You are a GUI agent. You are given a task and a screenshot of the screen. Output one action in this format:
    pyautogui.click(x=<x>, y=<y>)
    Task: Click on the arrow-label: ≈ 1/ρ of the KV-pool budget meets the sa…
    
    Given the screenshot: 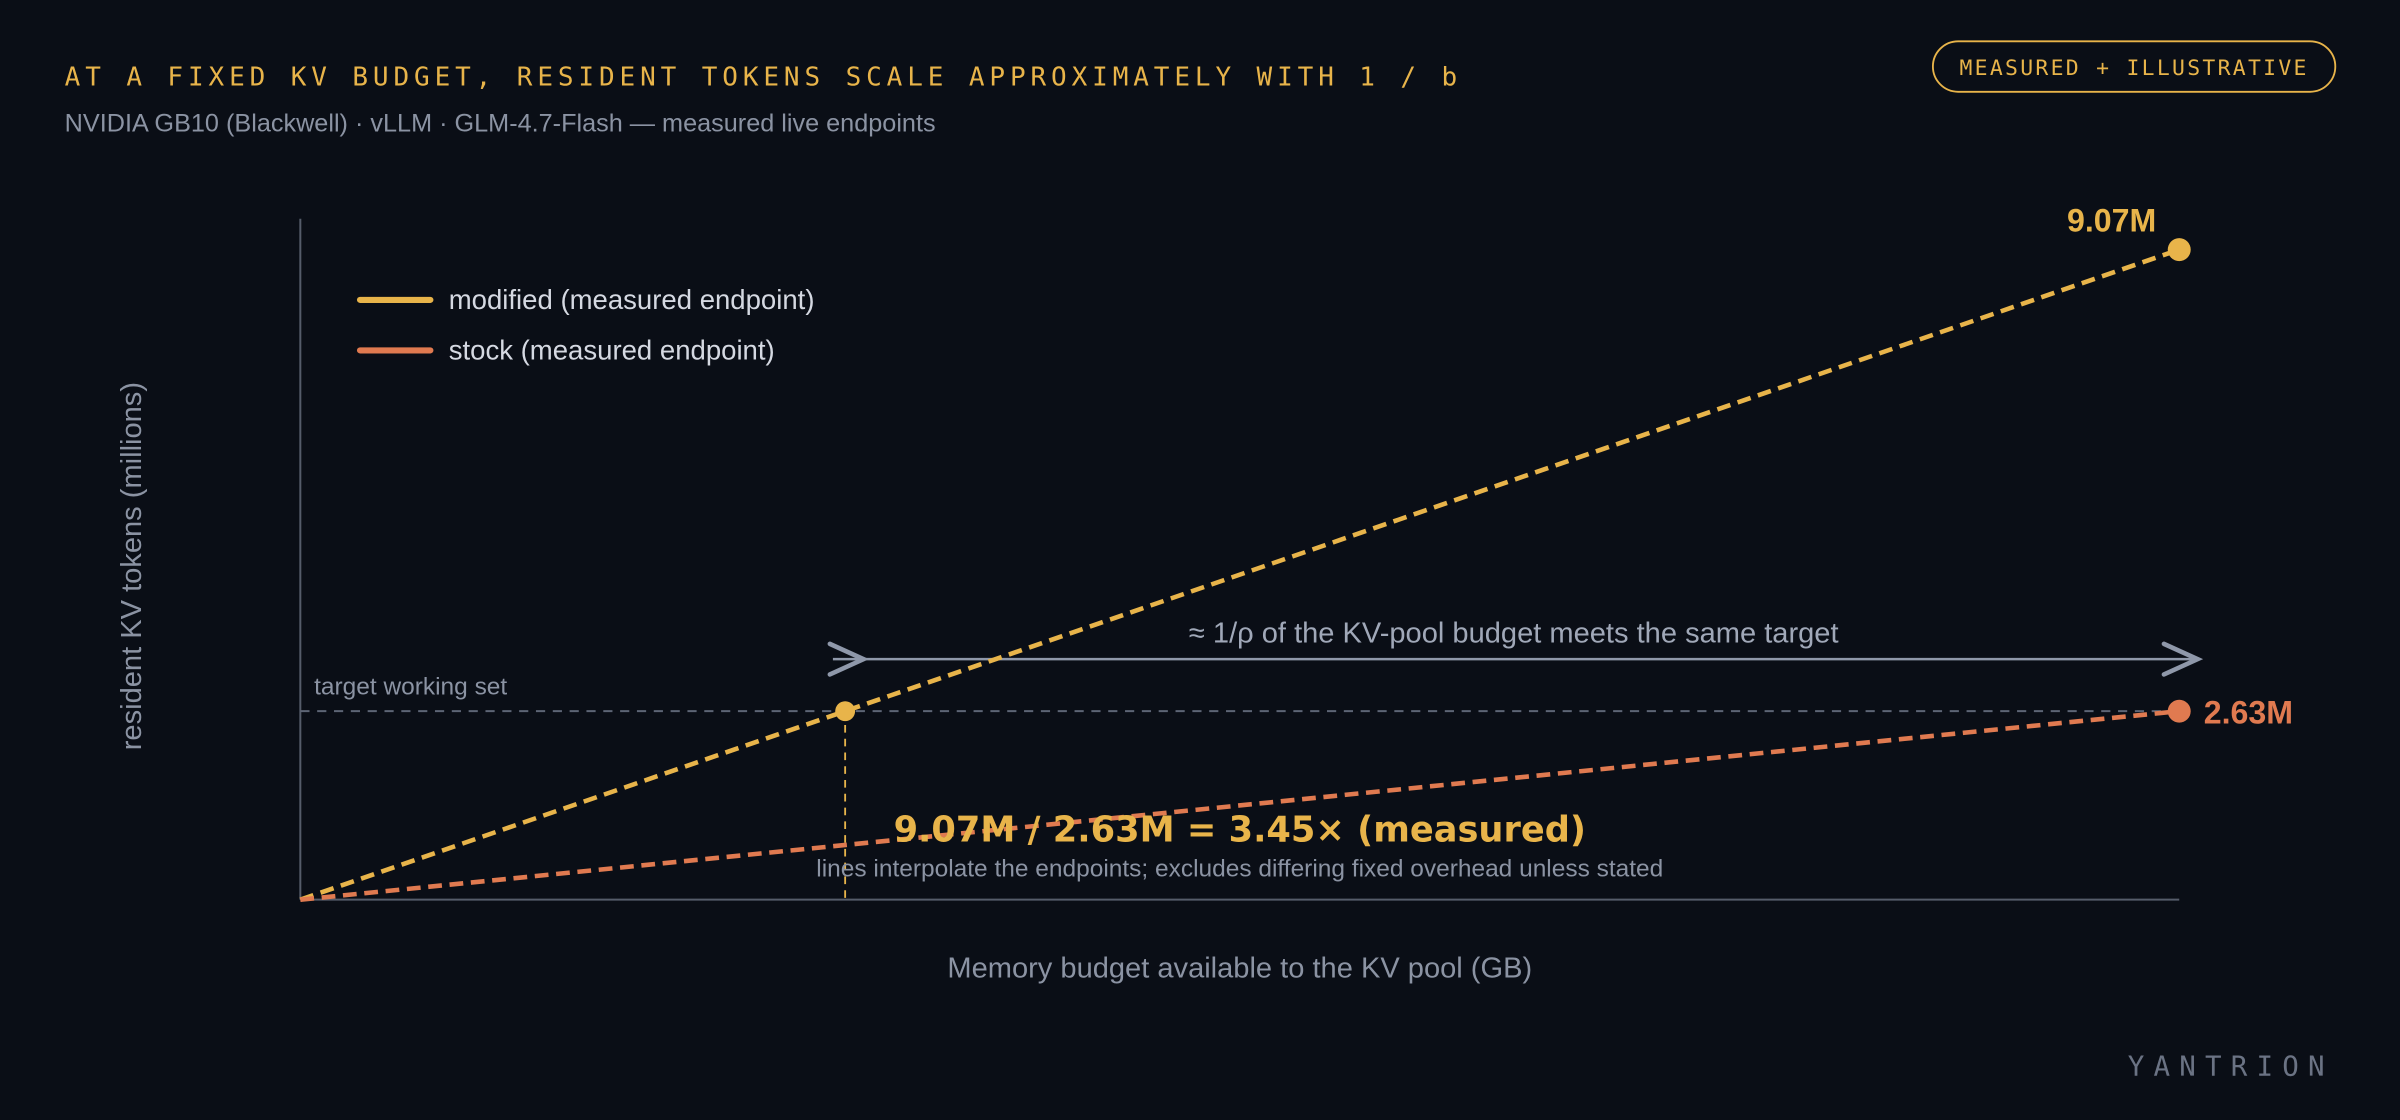 What is the action you would take?
    pyautogui.click(x=1514, y=633)
    